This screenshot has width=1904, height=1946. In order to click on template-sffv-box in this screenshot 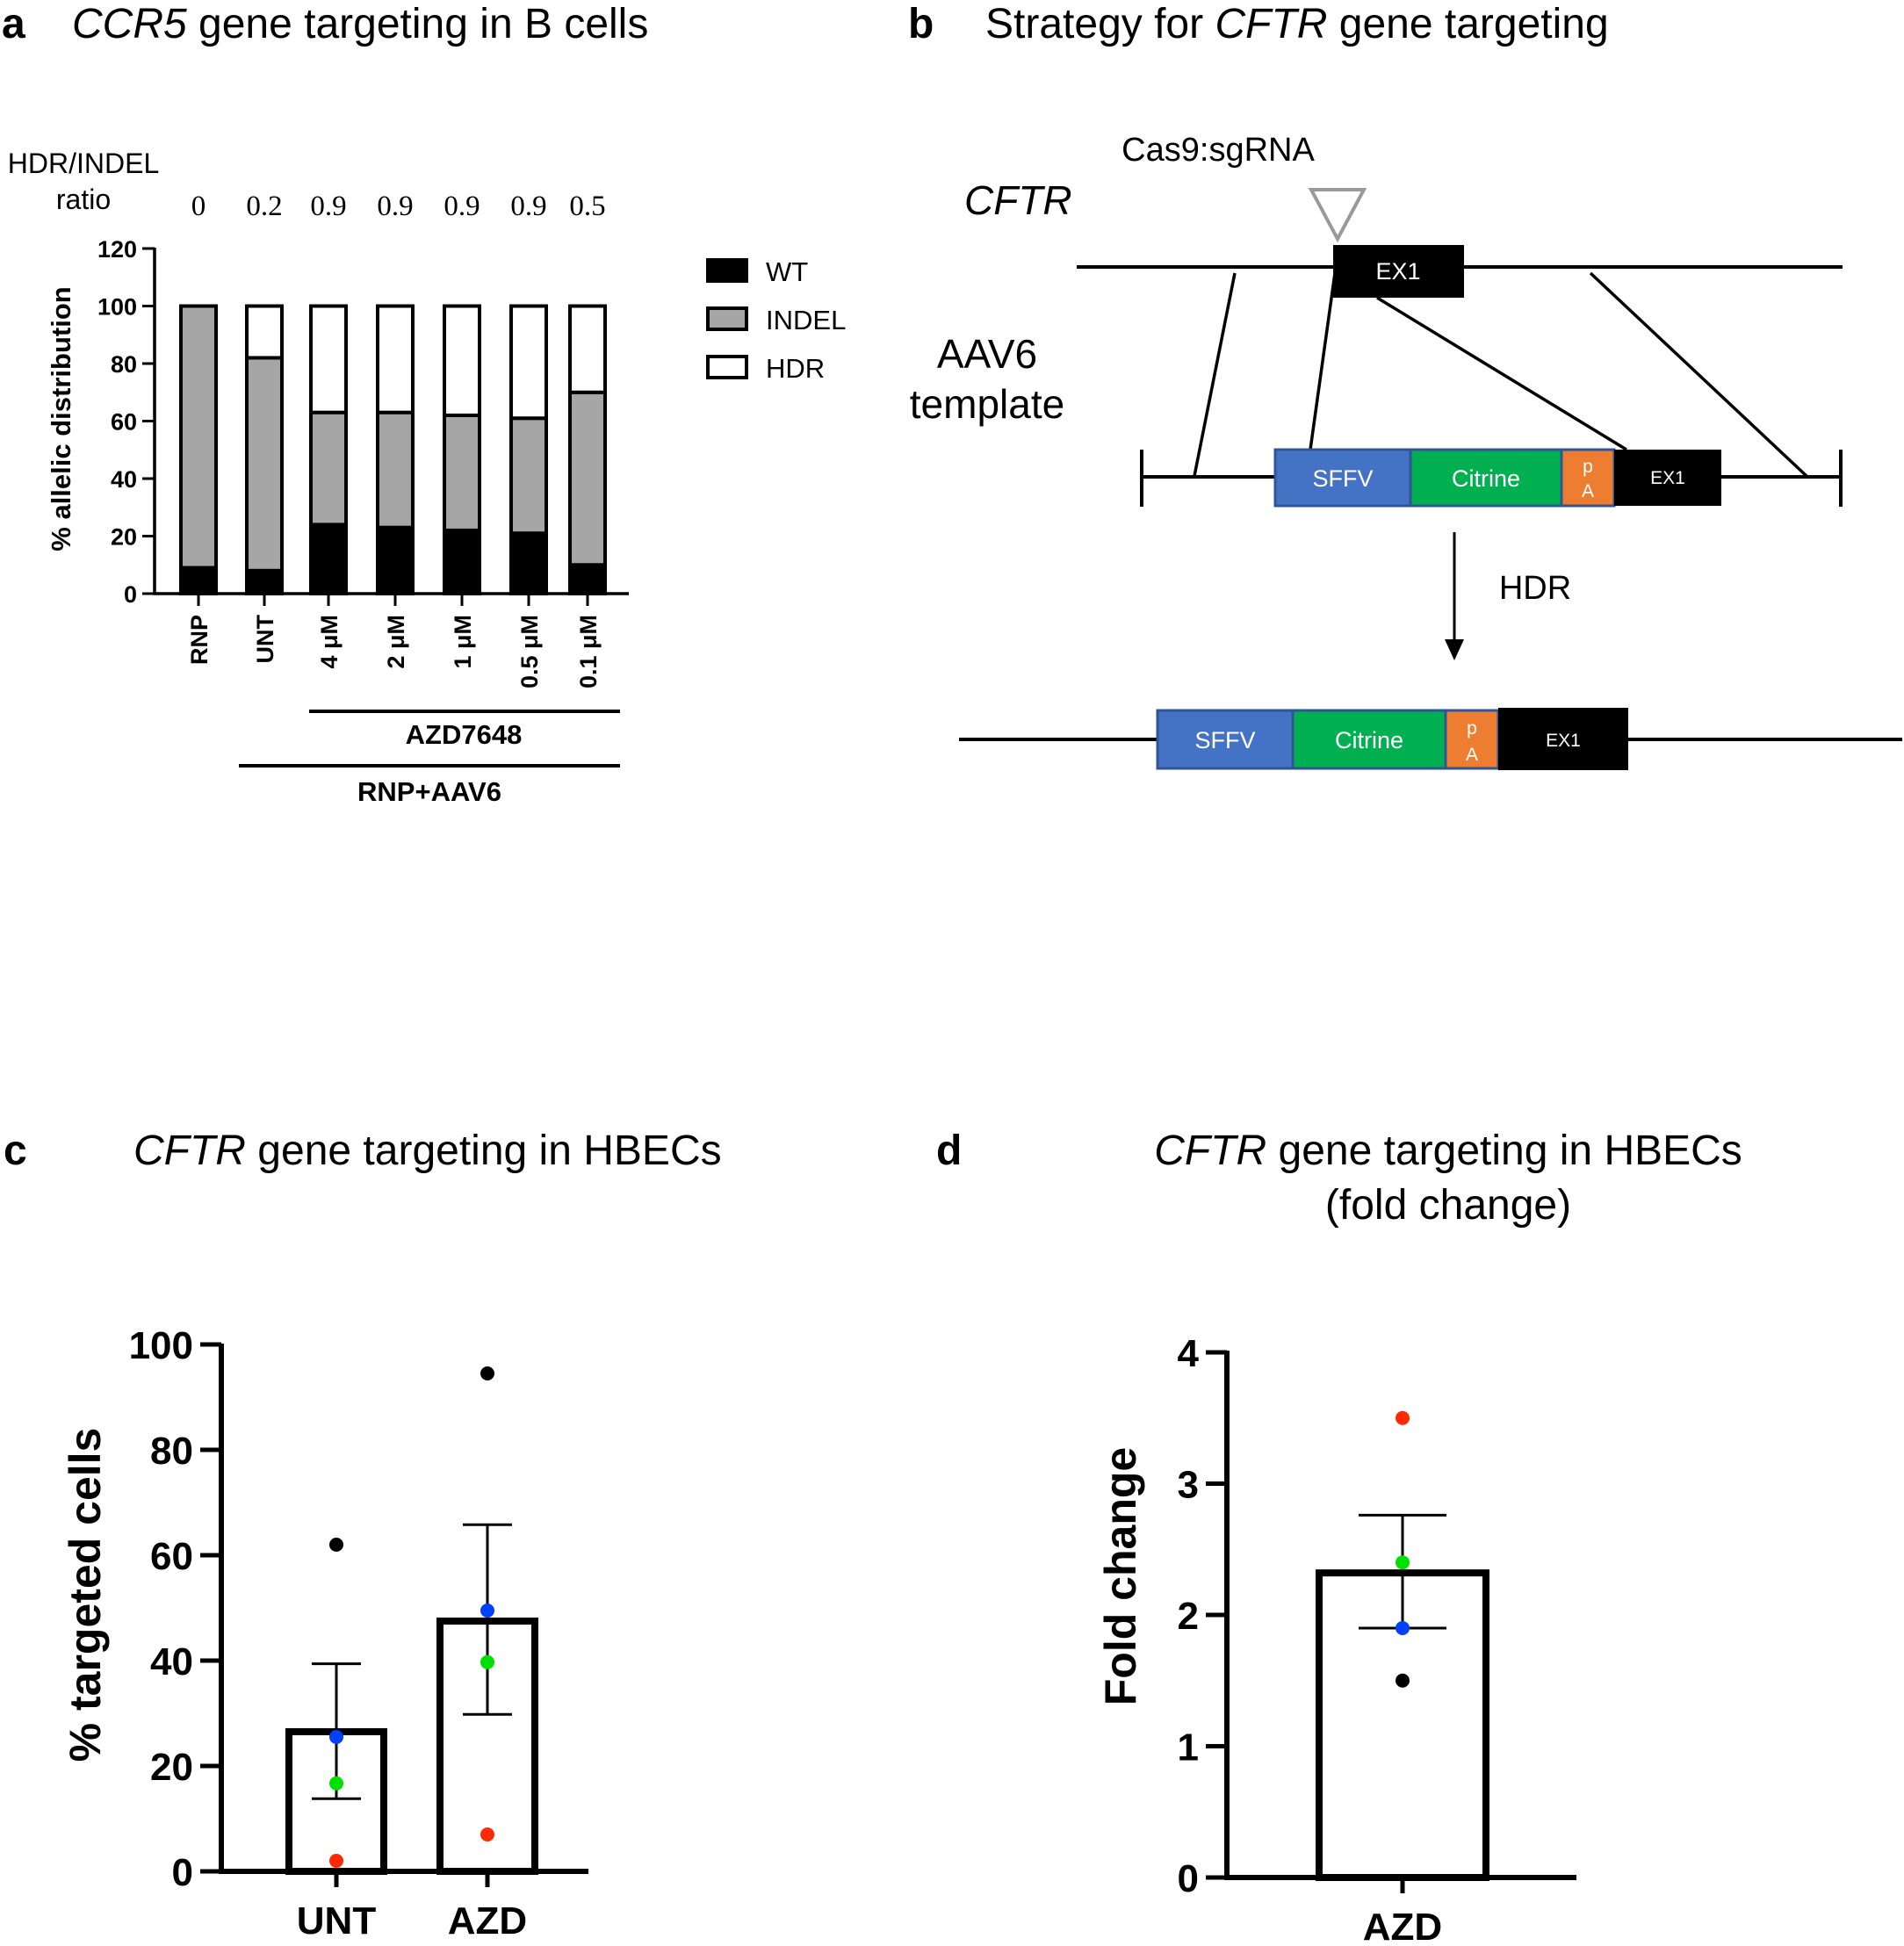, I will do `click(1342, 478)`.